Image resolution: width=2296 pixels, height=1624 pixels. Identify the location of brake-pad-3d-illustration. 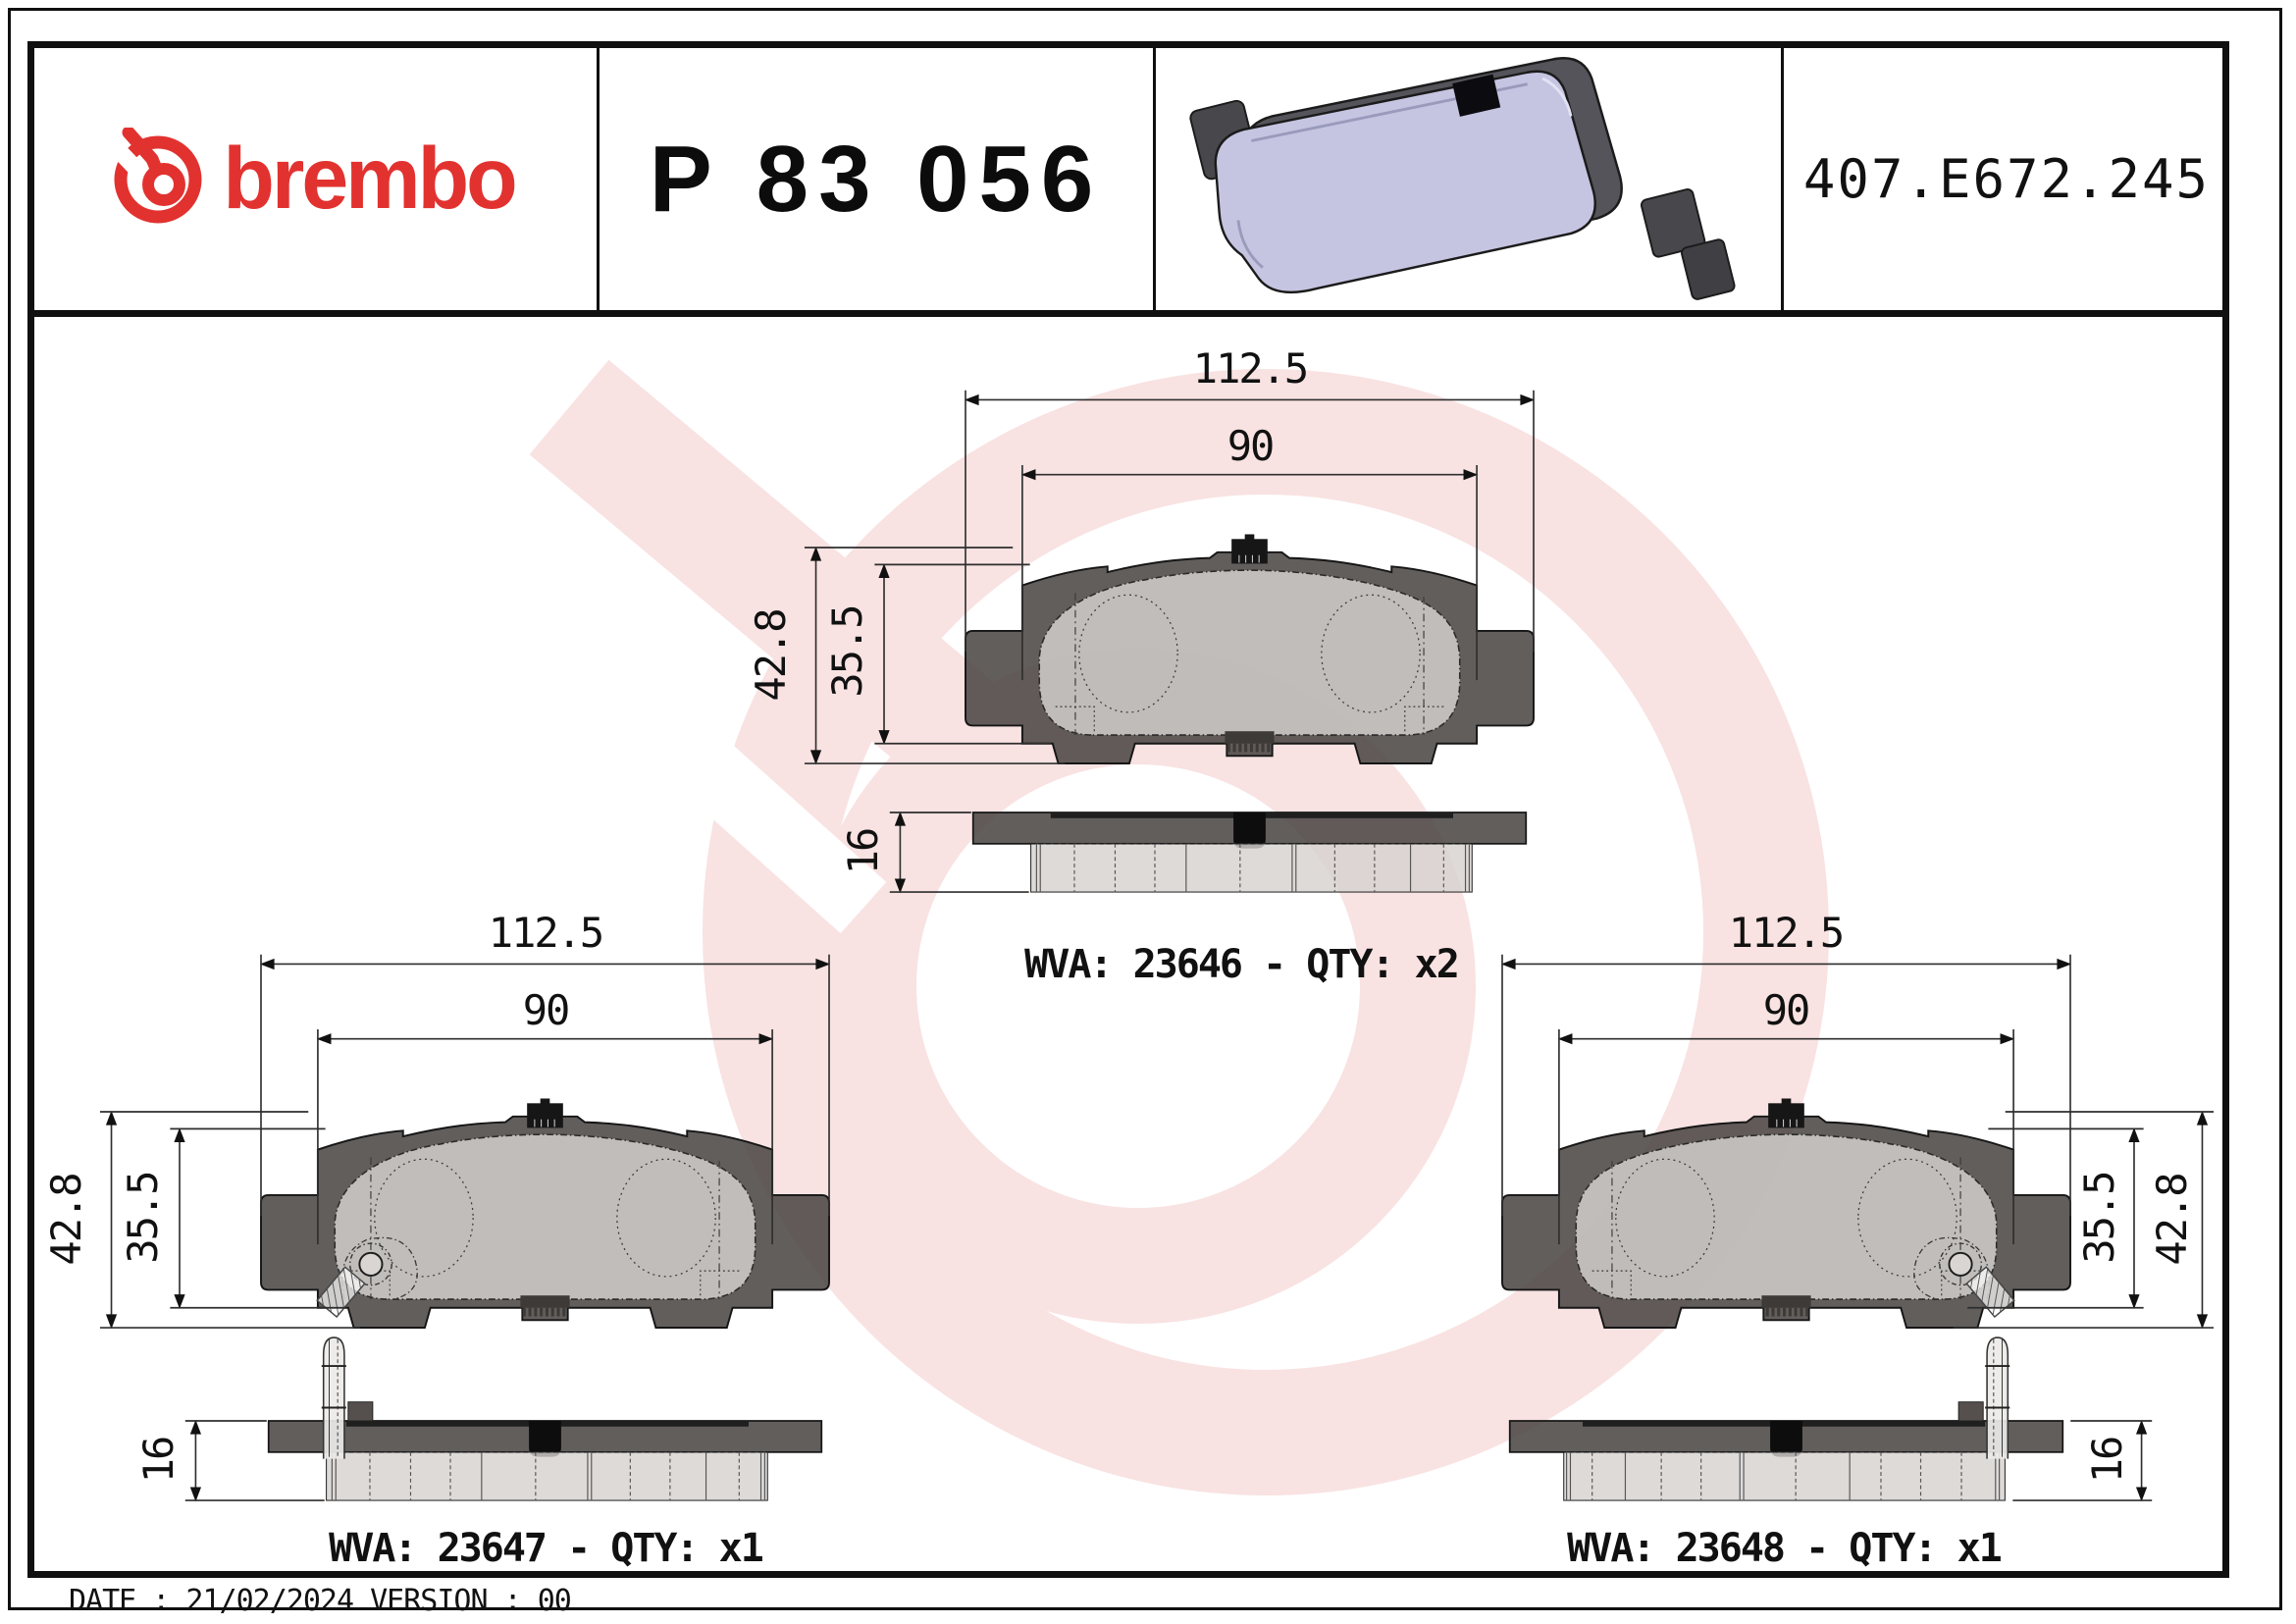
(1462, 178).